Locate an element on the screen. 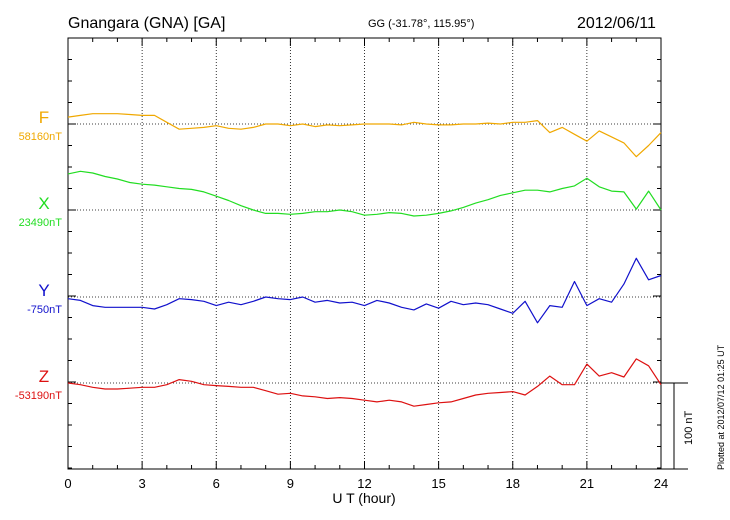 The height and width of the screenshot is (520, 730). date-label: 2012/06/11 is located at coordinates (616, 23).